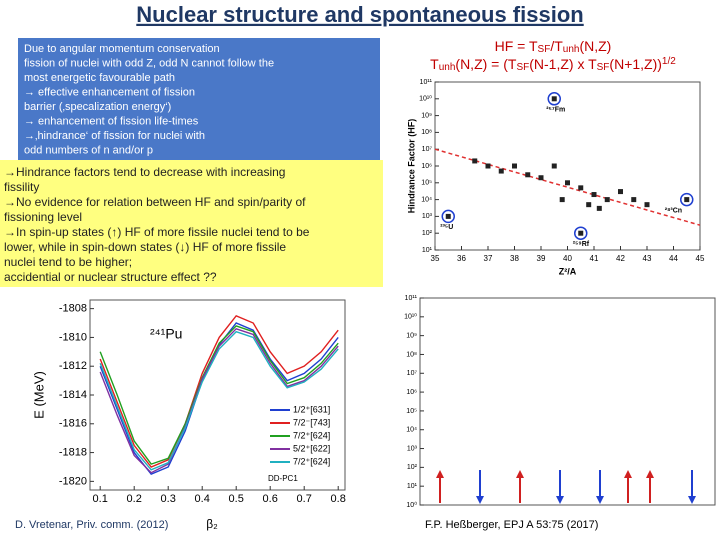 Image resolution: width=720 pixels, height=540 pixels. I want to click on formula-part: (N,Z) = (T, so click(485, 64).